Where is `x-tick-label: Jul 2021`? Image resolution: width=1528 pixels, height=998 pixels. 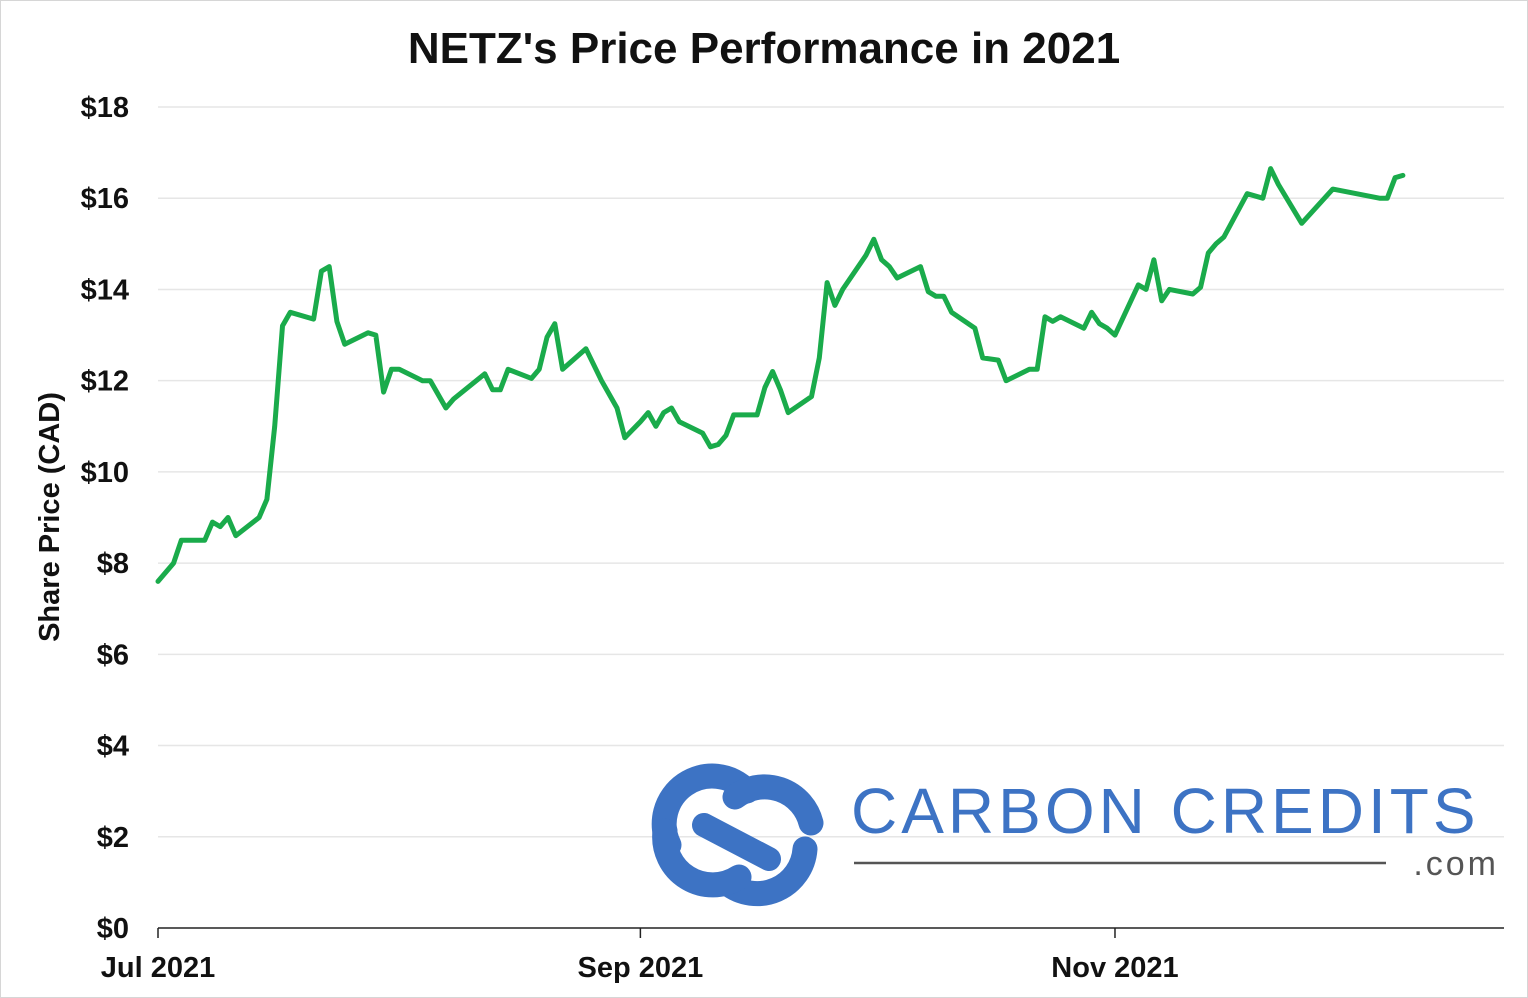 x-tick-label: Jul 2021 is located at coordinates (158, 968).